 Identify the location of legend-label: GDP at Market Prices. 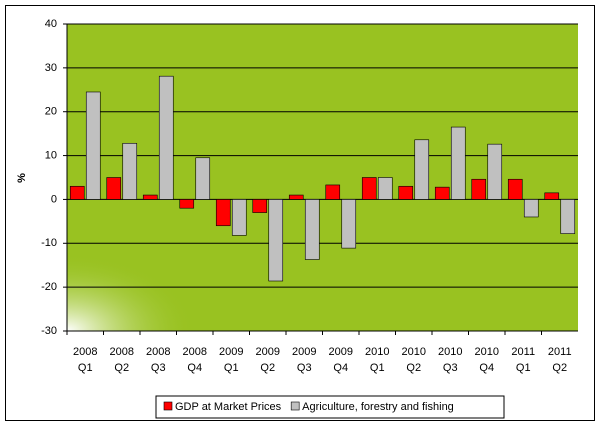
(228, 407).